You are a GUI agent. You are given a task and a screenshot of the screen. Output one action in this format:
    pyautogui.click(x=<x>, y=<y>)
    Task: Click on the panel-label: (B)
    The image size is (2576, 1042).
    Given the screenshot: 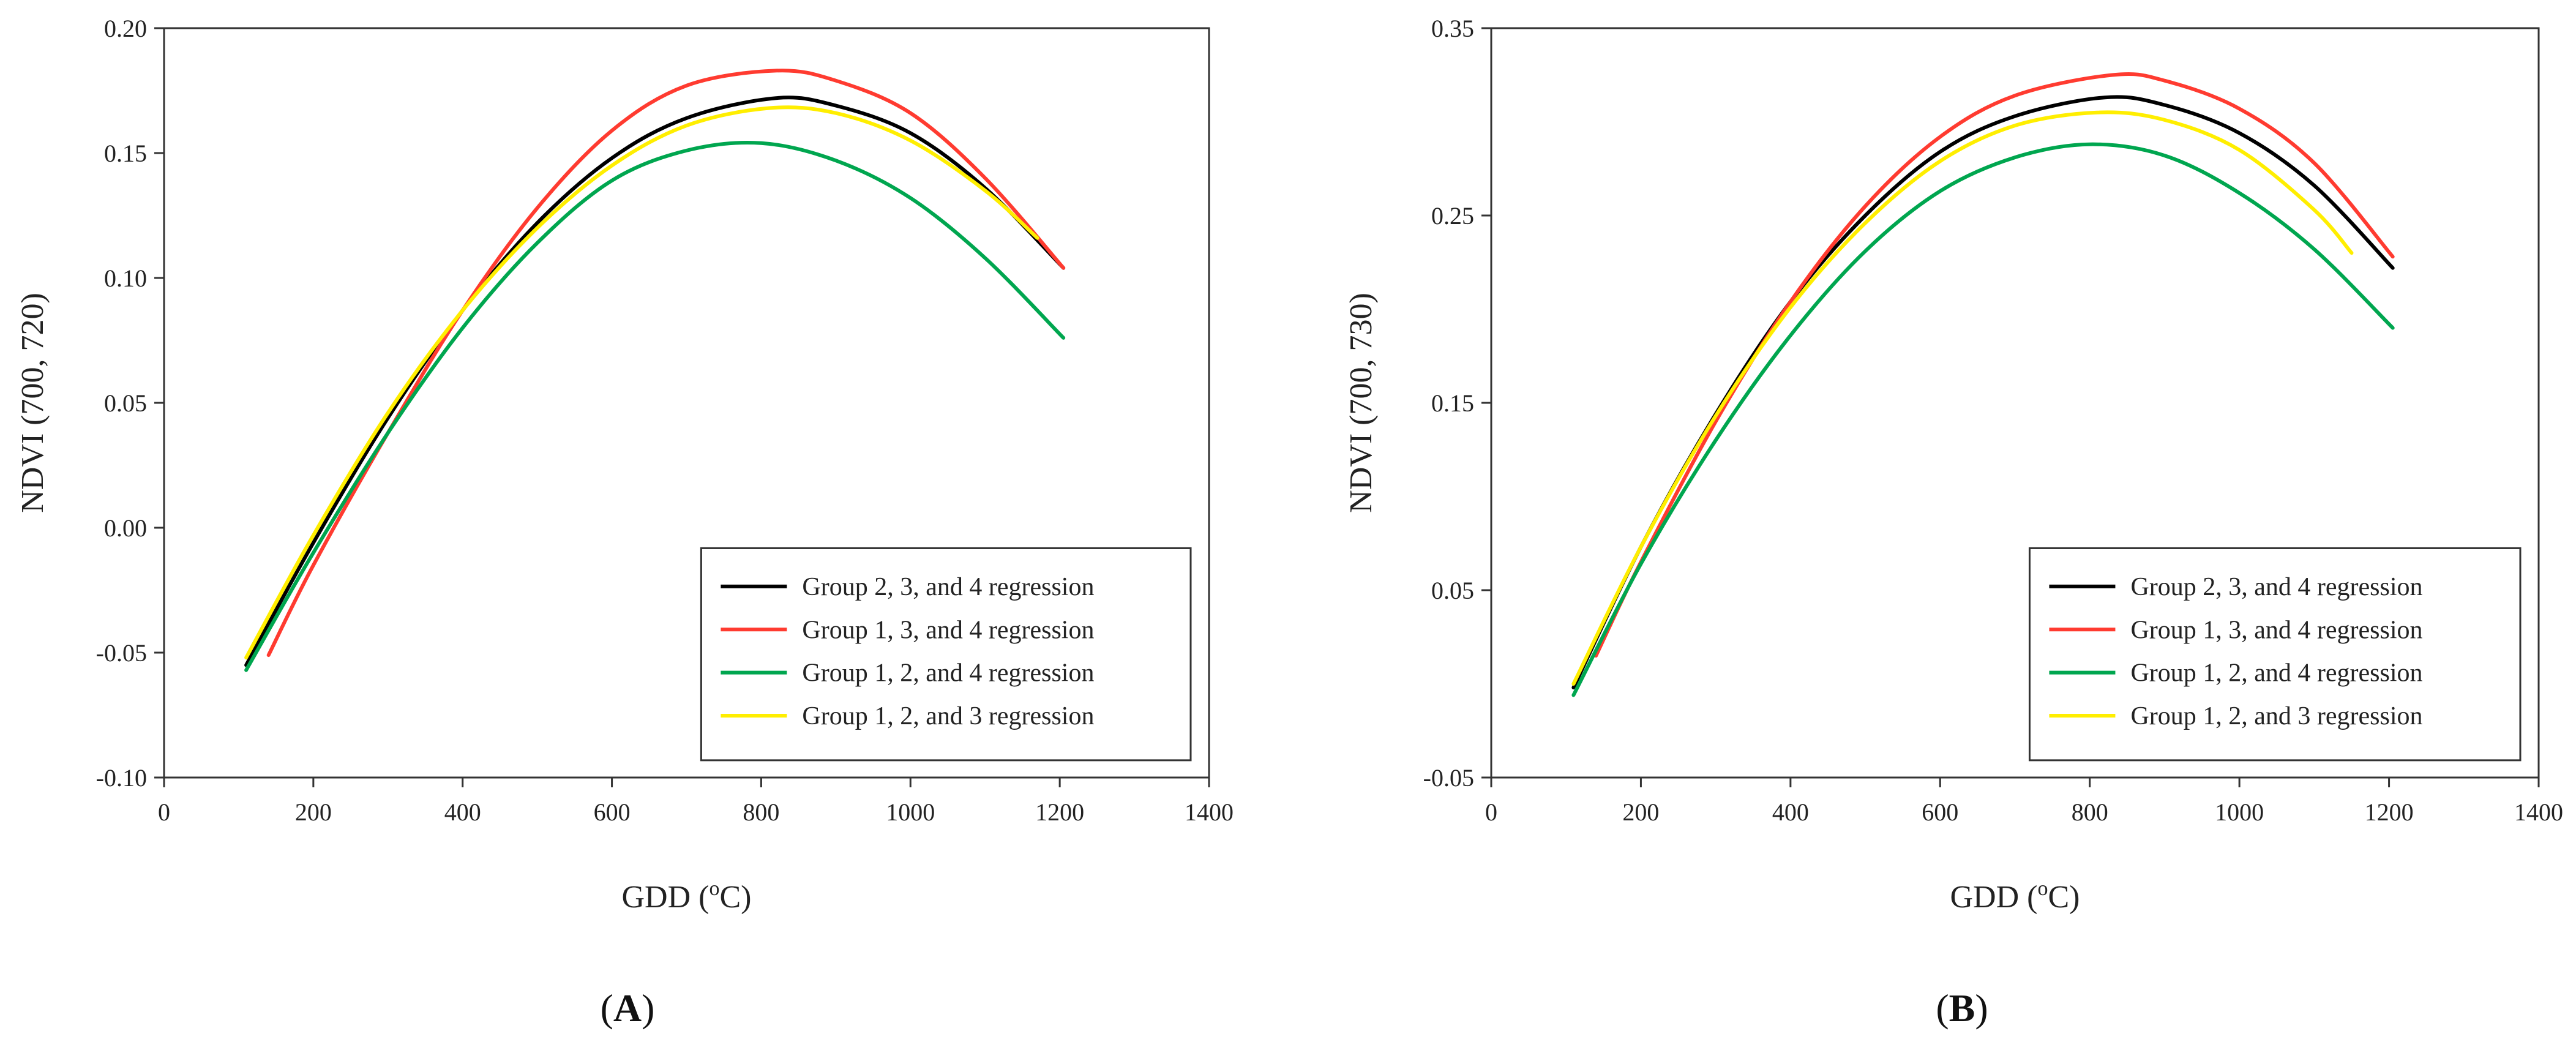 What is the action you would take?
    pyautogui.click(x=1962, y=1008)
    